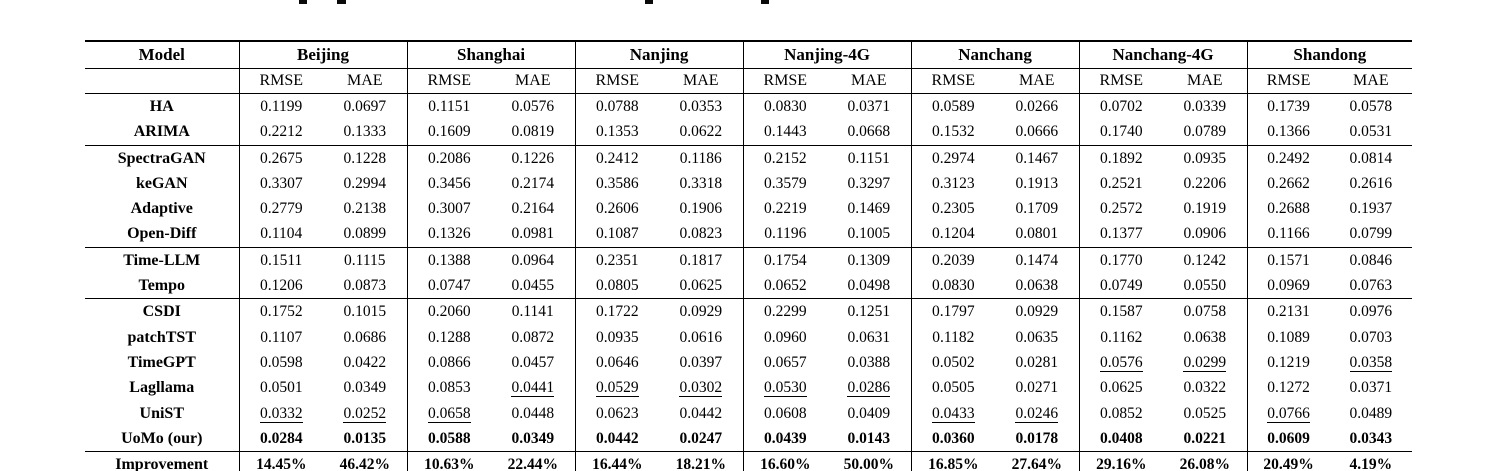 This screenshot has height=471, width=1512. I want to click on metric-value-cell: 0.1326, so click(449, 234).